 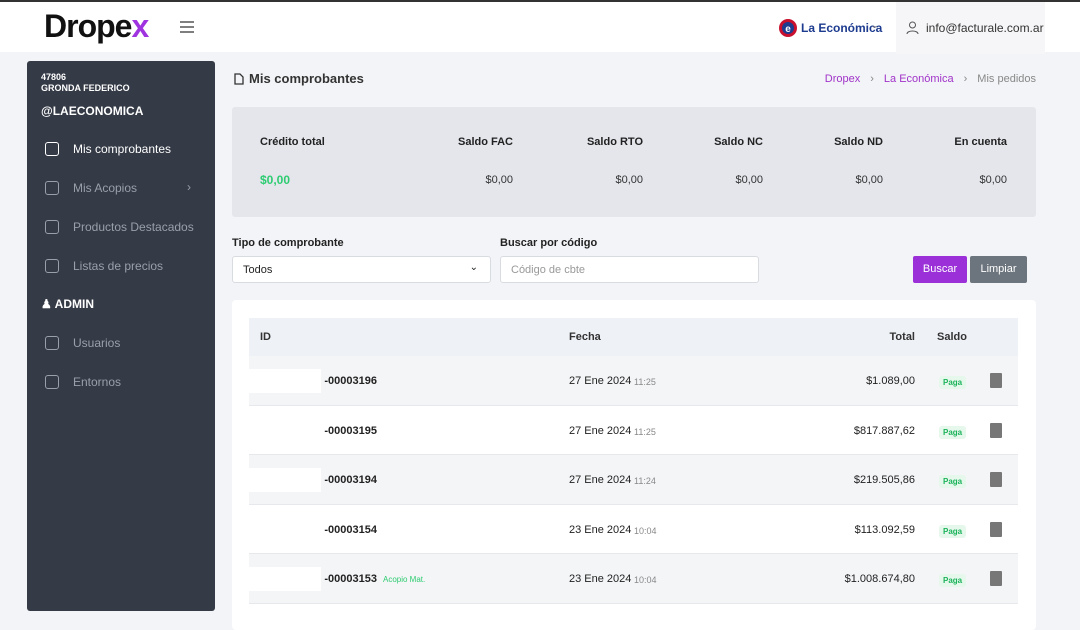 I want to click on user-area, so click(x=970, y=28).